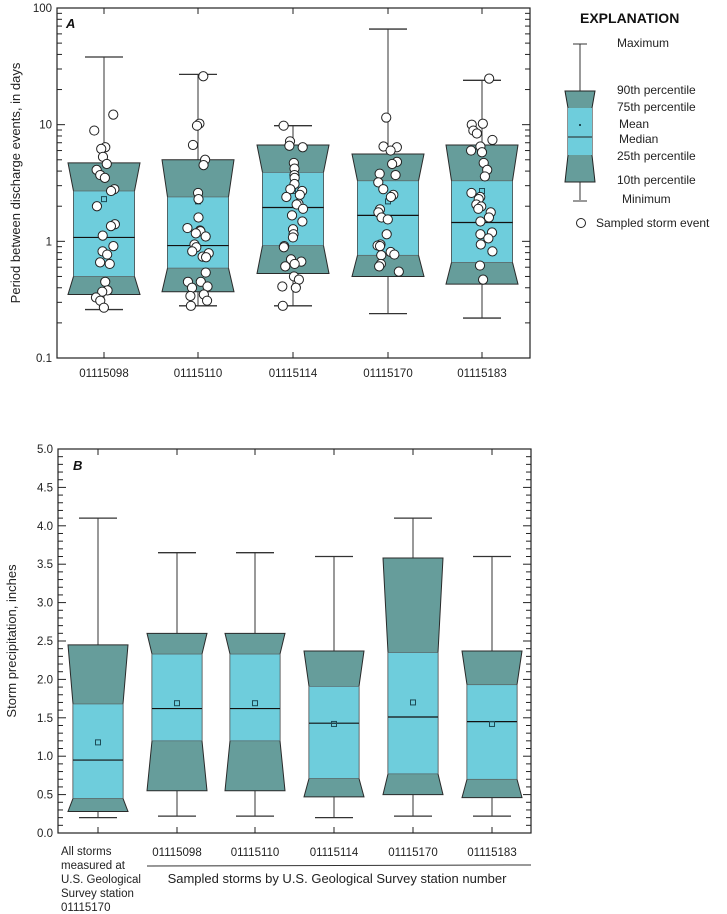 This screenshot has height=914, width=727. What do you see at coordinates (656, 107) in the screenshot?
I see `legend-p75: 75th percentile` at bounding box center [656, 107].